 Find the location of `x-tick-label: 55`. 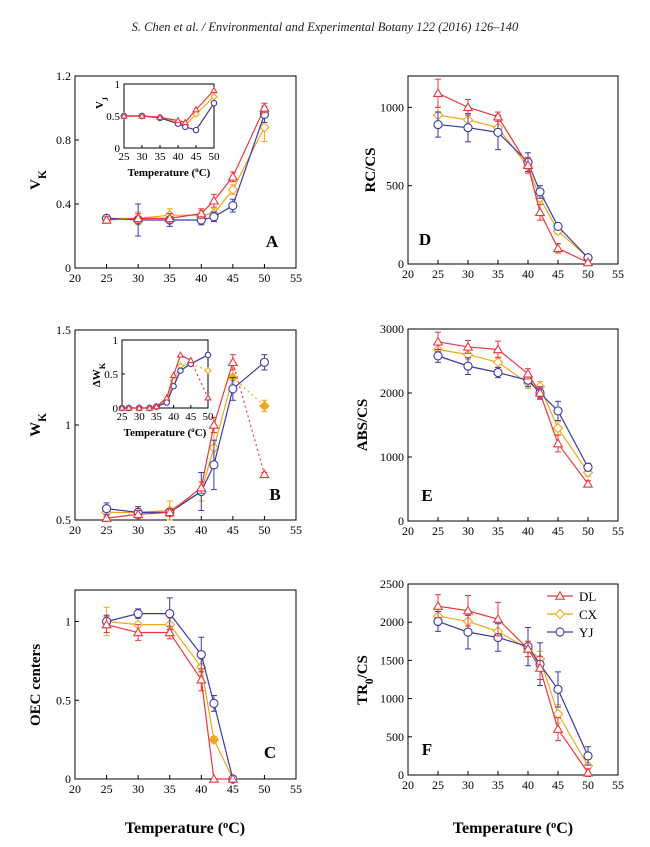

x-tick-label: 55 is located at coordinates (618, 274).